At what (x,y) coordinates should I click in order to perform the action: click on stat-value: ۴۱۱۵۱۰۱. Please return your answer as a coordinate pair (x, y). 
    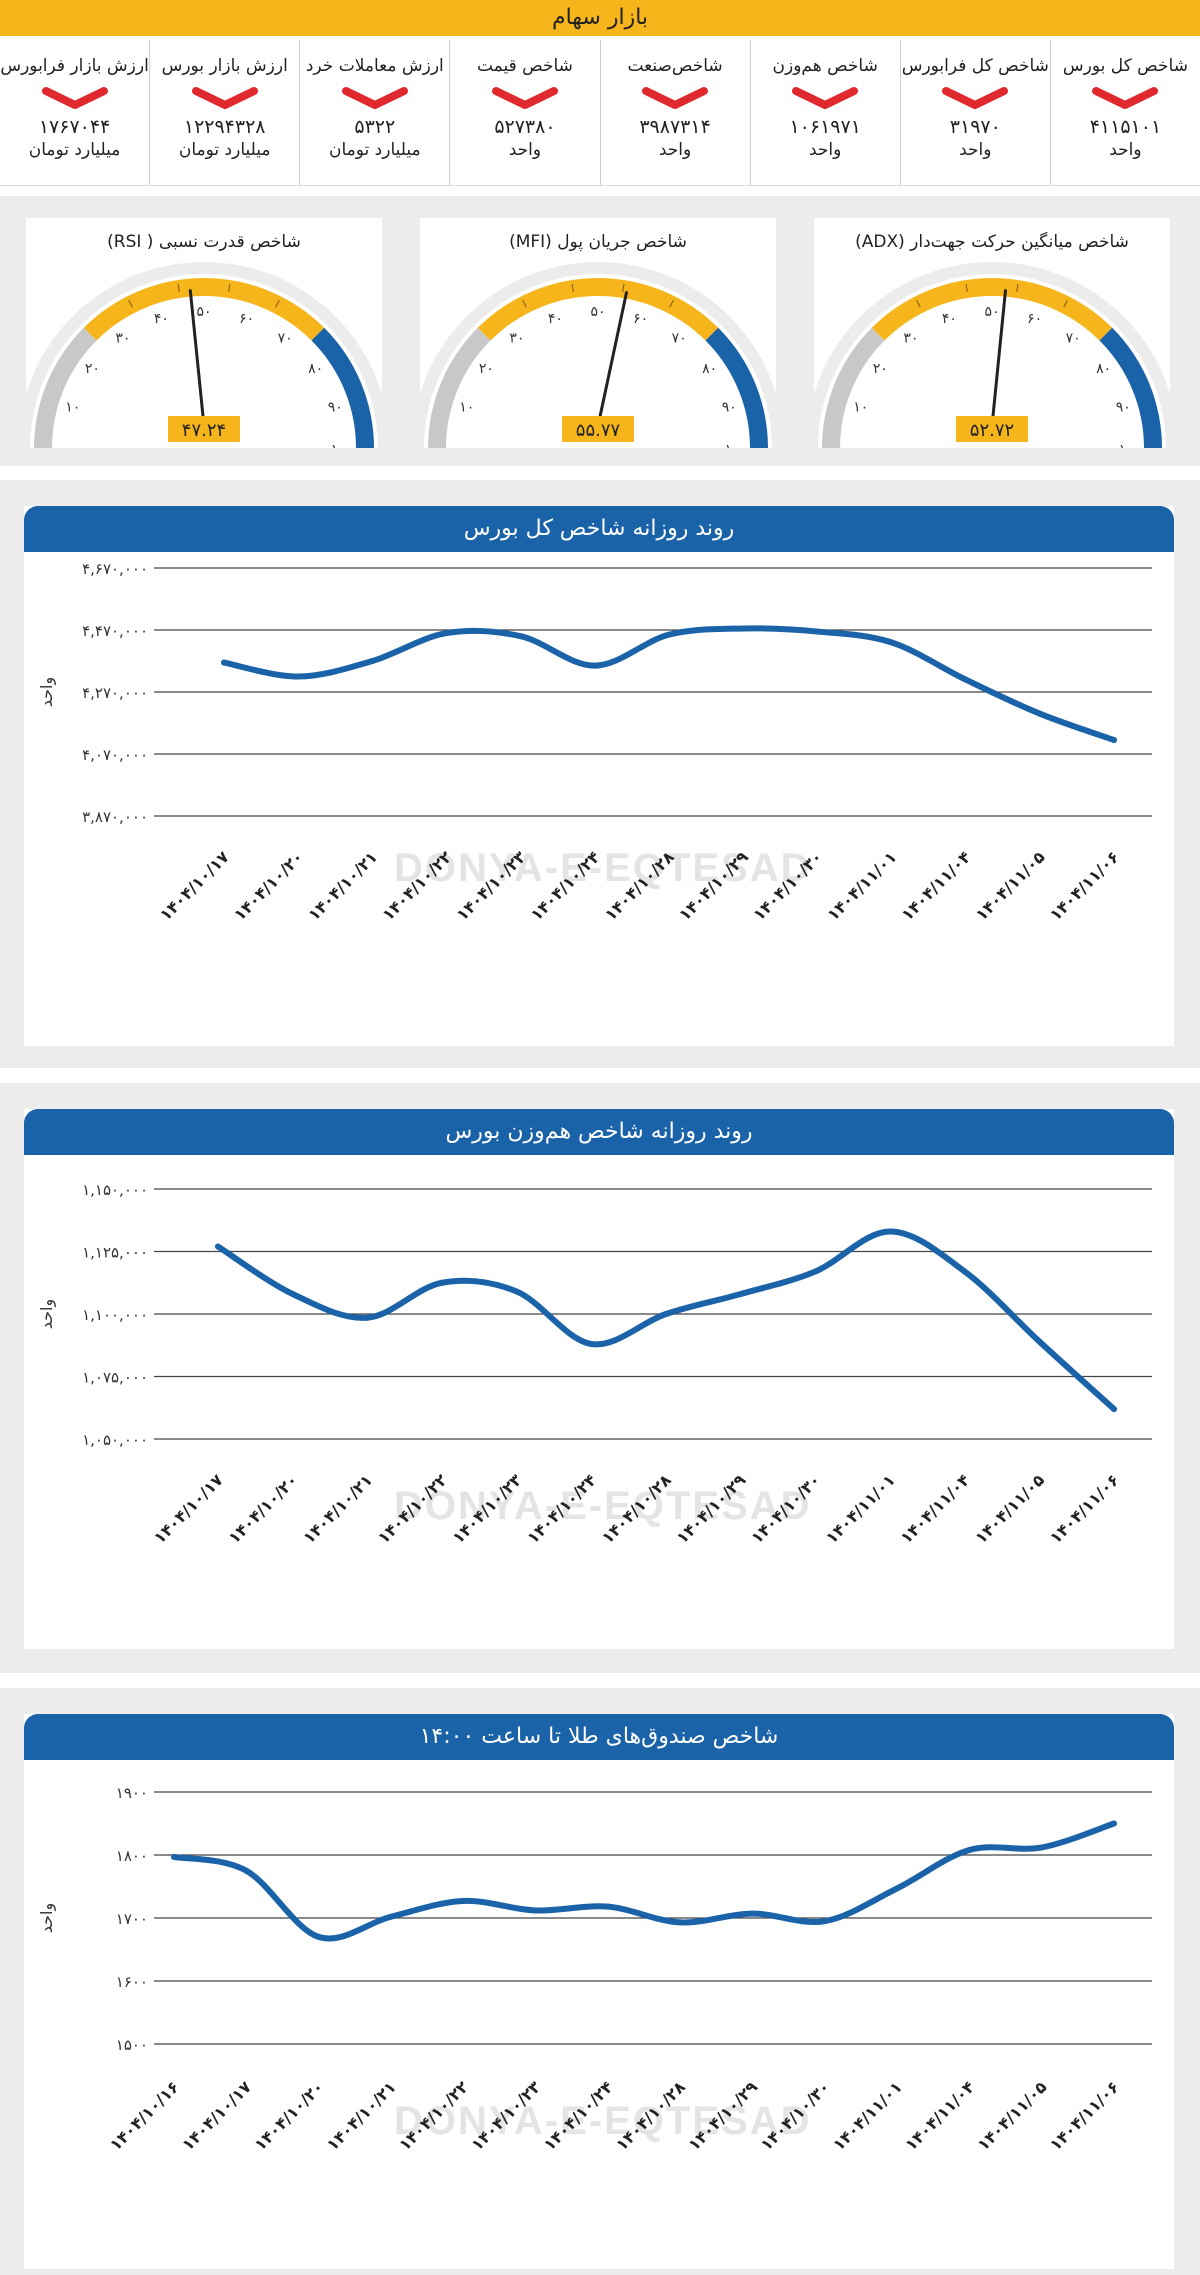
    Looking at the image, I should click on (1125, 127).